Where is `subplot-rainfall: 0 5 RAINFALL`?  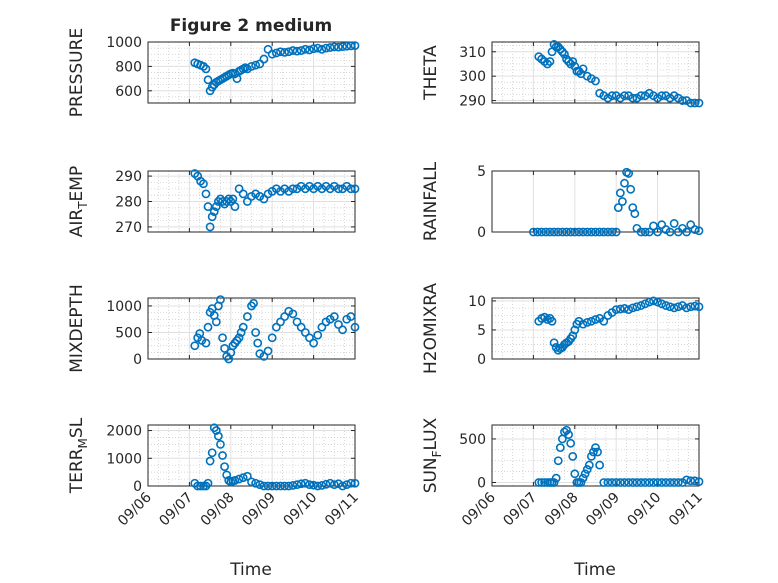
subplot-rainfall: 0 5 RAINFALL is located at coordinates (562, 201).